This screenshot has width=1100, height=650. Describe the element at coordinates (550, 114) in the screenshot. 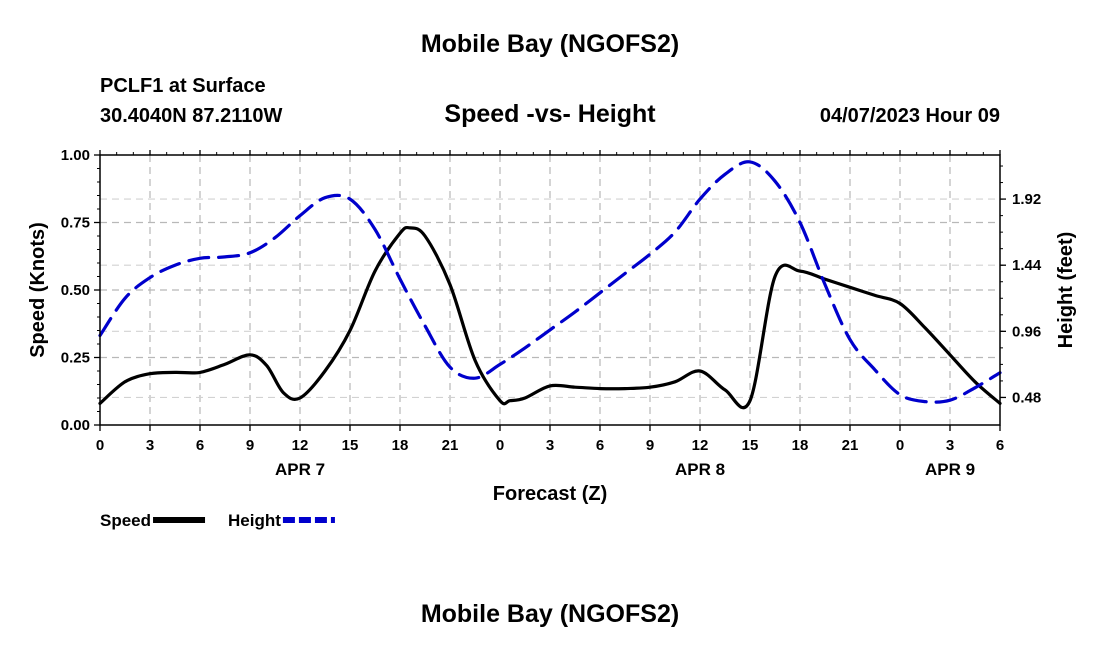

I see `chart-subtitle: Speed -vs- Height` at that location.